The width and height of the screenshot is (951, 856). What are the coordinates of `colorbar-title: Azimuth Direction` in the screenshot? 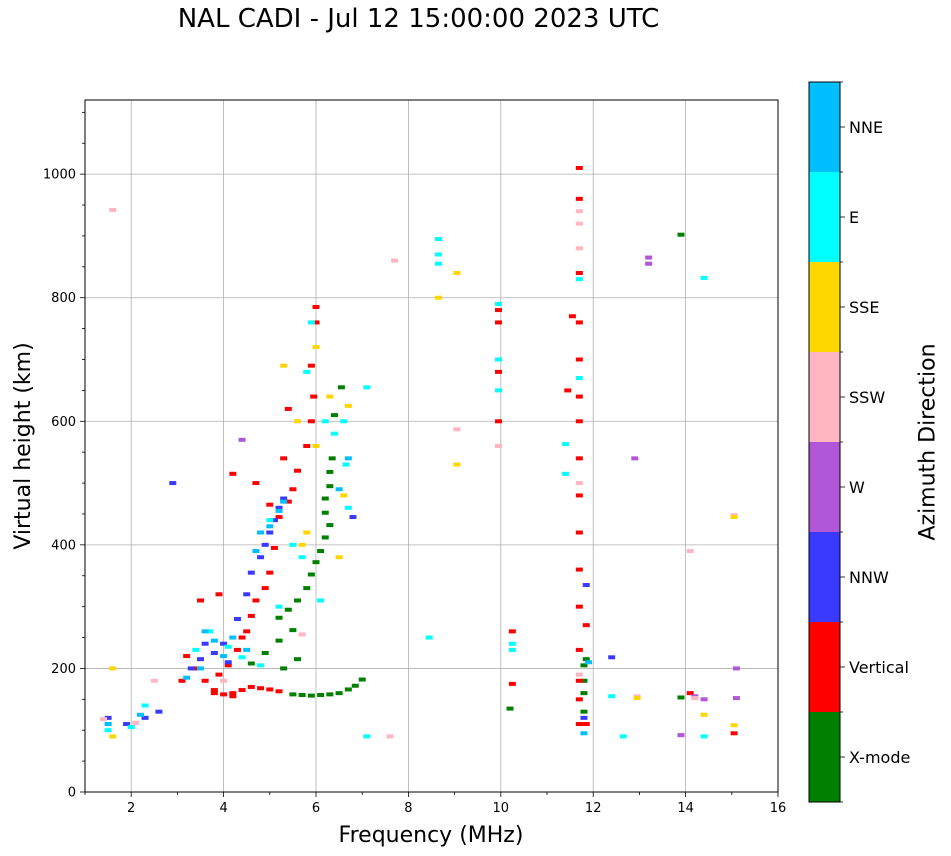 It's located at (928, 442).